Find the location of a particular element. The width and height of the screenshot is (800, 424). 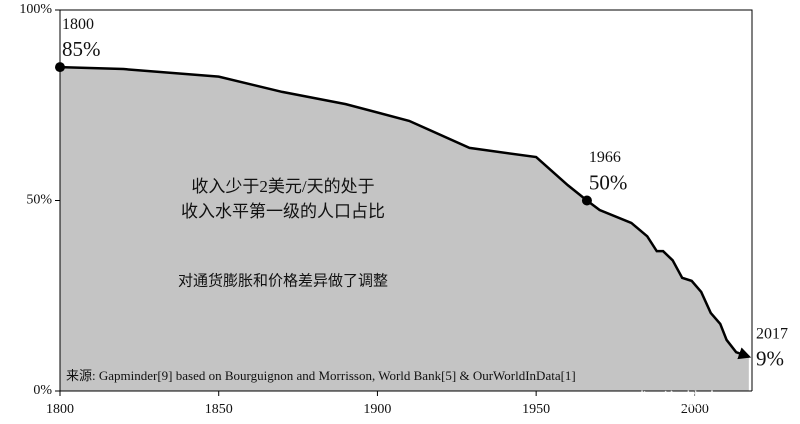

x-tick-label: 2000 is located at coordinates (695, 409).